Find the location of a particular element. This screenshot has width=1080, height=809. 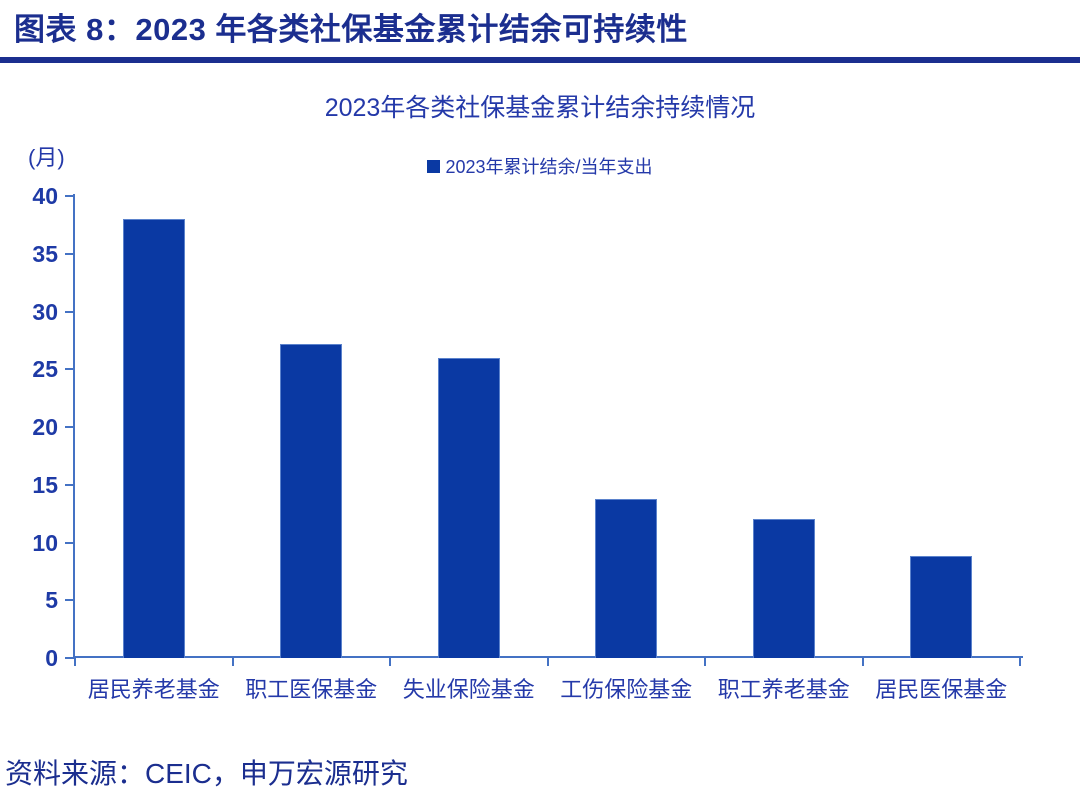

y-tick-label: 0 is located at coordinates (51, 658).